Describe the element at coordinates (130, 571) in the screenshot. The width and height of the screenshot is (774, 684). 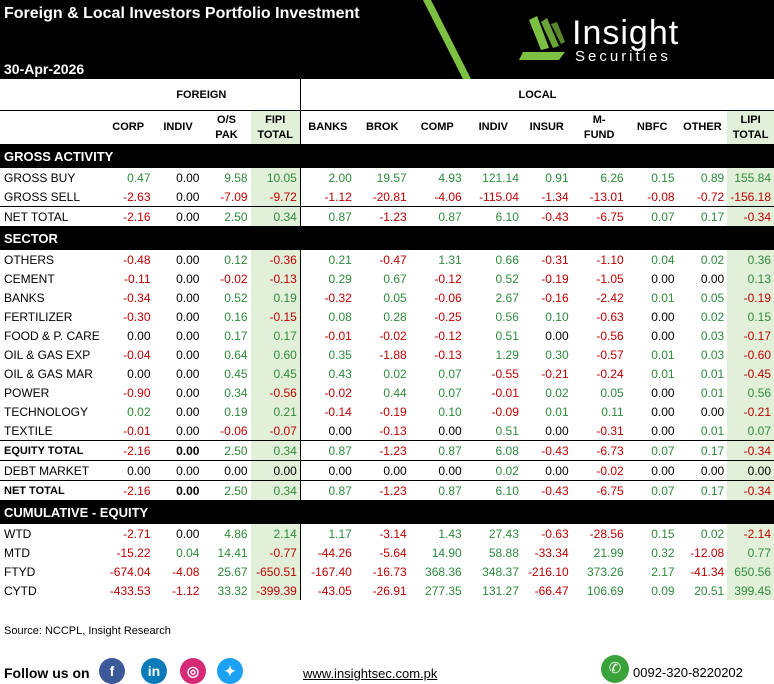
I see `value-cell: -674.04` at that location.